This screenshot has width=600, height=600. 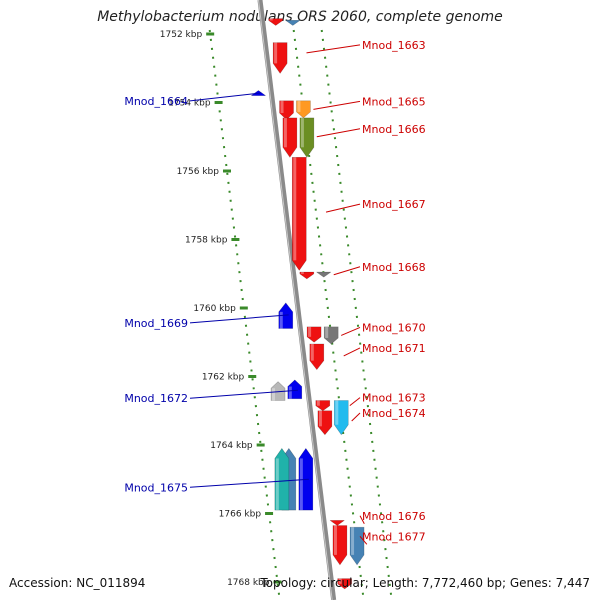 I want to click on gene-label-group: Mnod_1675, so click(x=216, y=486).